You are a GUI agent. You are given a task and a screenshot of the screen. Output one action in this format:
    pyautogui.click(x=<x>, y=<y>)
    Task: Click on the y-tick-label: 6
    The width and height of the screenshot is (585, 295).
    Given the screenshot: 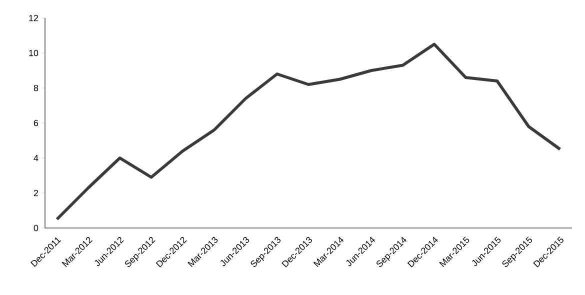 What is the action you would take?
    pyautogui.click(x=36, y=123)
    